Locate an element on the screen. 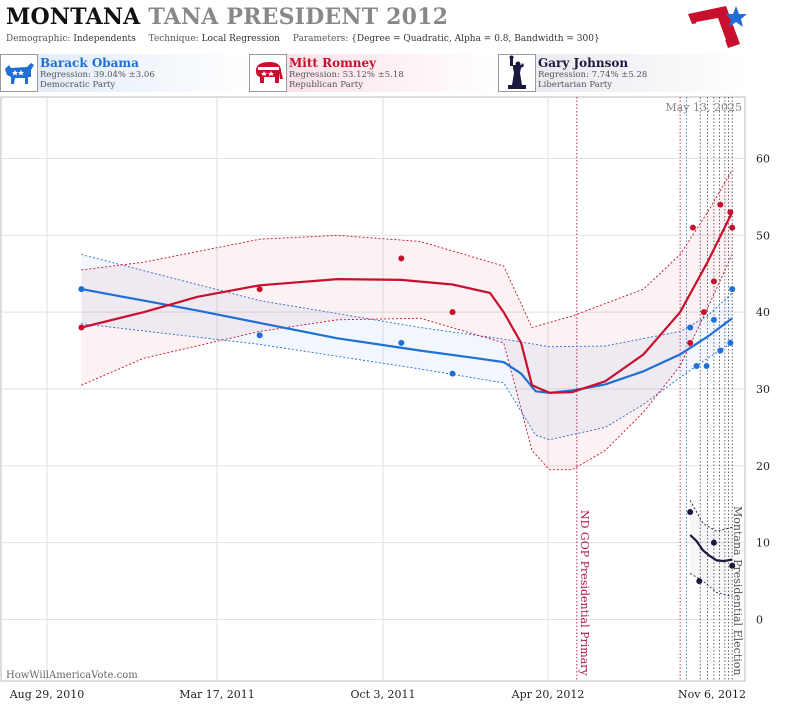  y-tick-label: 20 is located at coordinates (763, 466).